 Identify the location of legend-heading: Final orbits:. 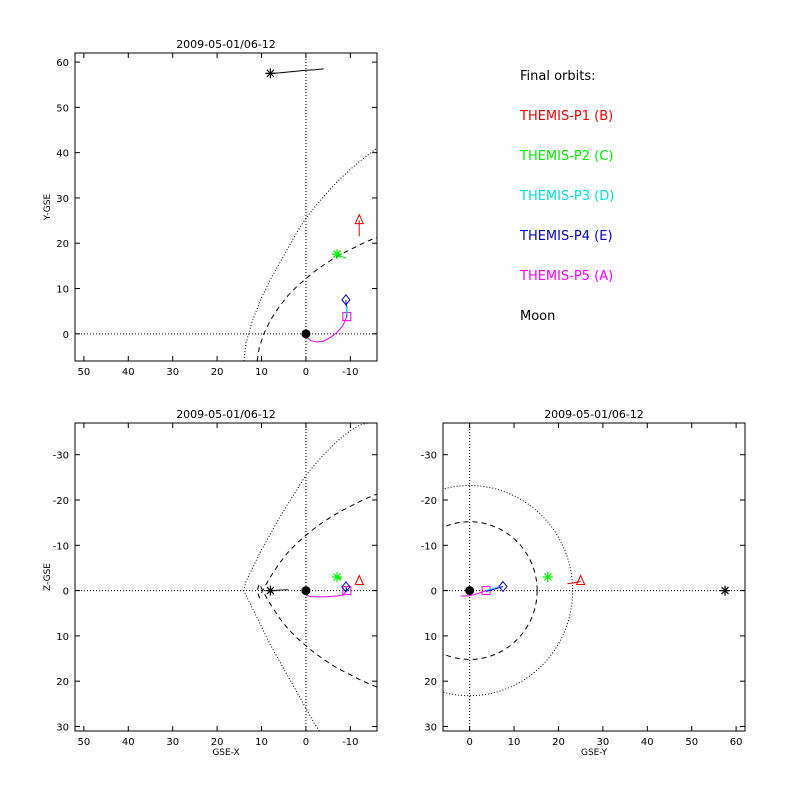
(558, 76).